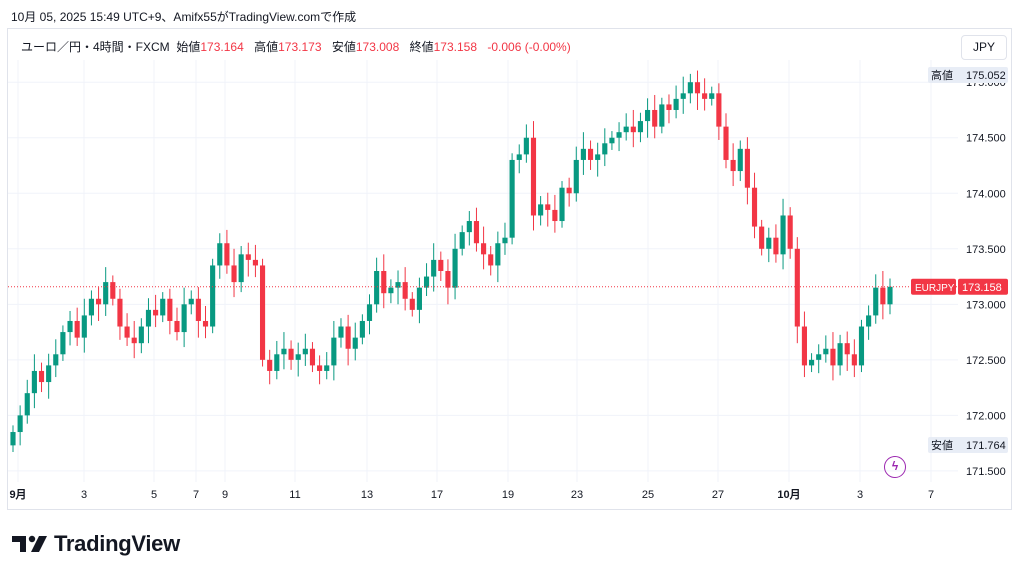 This screenshot has height=575, width=1024. I want to click on x-tick-label-8: 19, so click(508, 495).